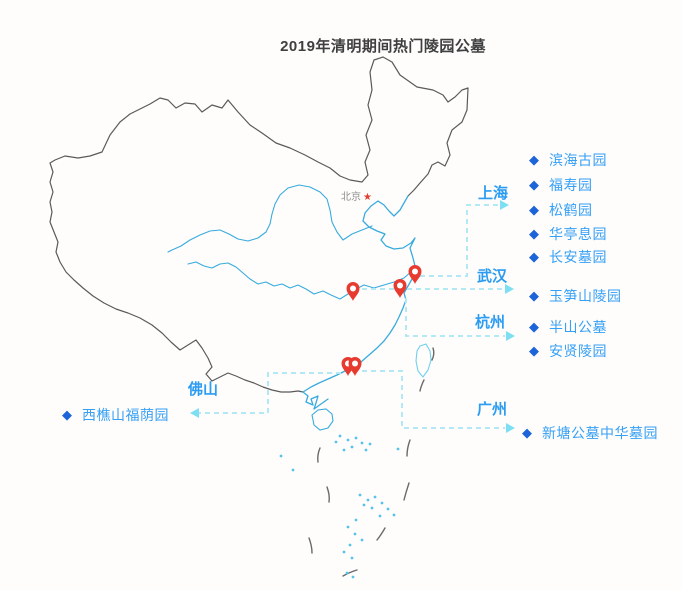  Describe the element at coordinates (492, 276) in the screenshot. I see `city-label-wuhan: 武汉` at that location.